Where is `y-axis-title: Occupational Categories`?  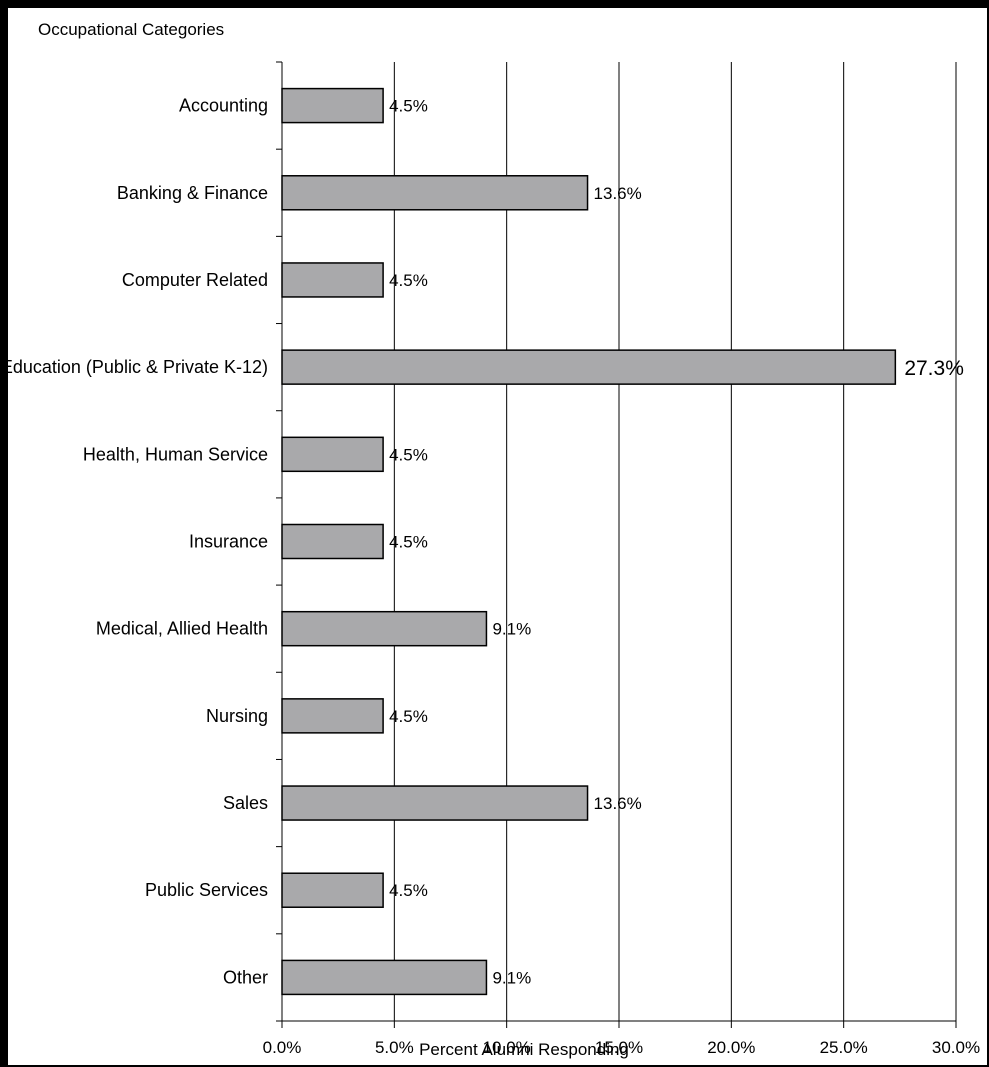 y-axis-title: Occupational Categories is located at coordinates (131, 29).